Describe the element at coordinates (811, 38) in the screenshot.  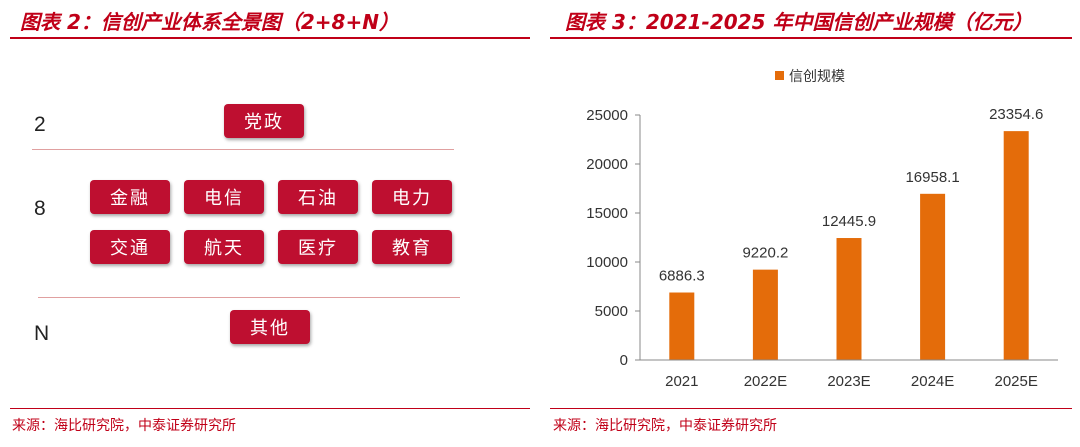
I see `right-title-rule` at that location.